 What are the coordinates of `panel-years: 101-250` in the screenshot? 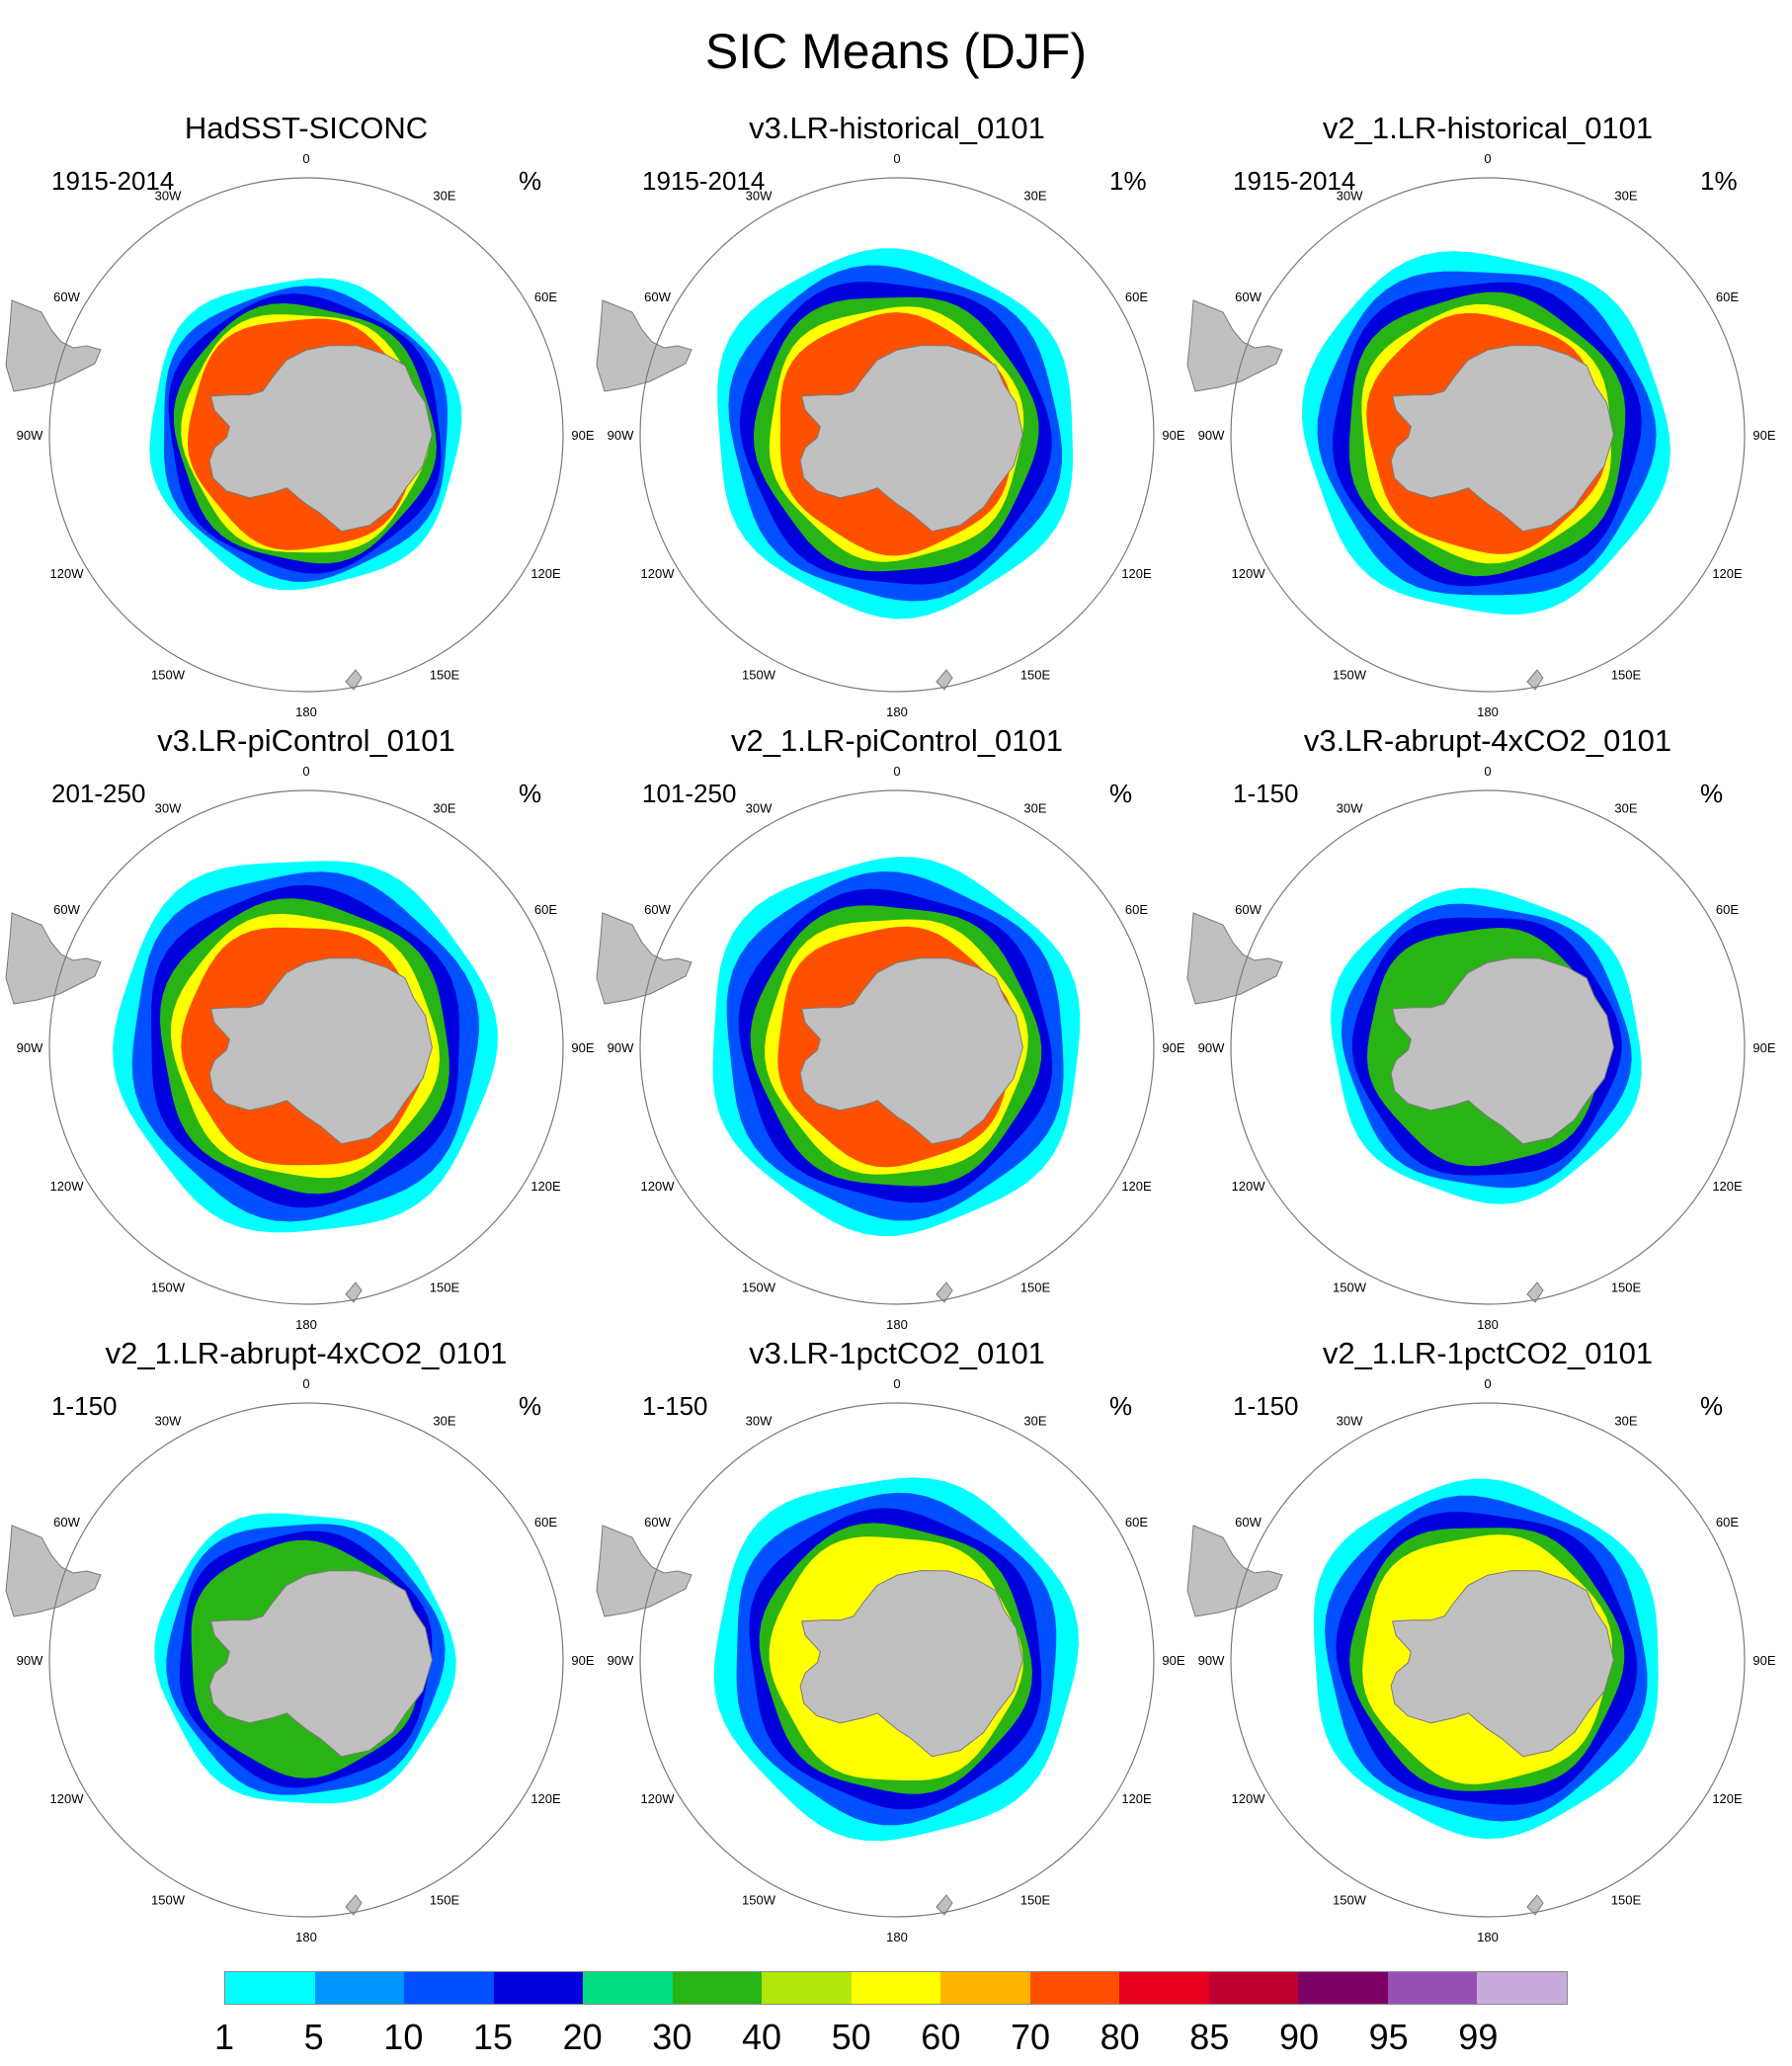 It's located at (690, 793).